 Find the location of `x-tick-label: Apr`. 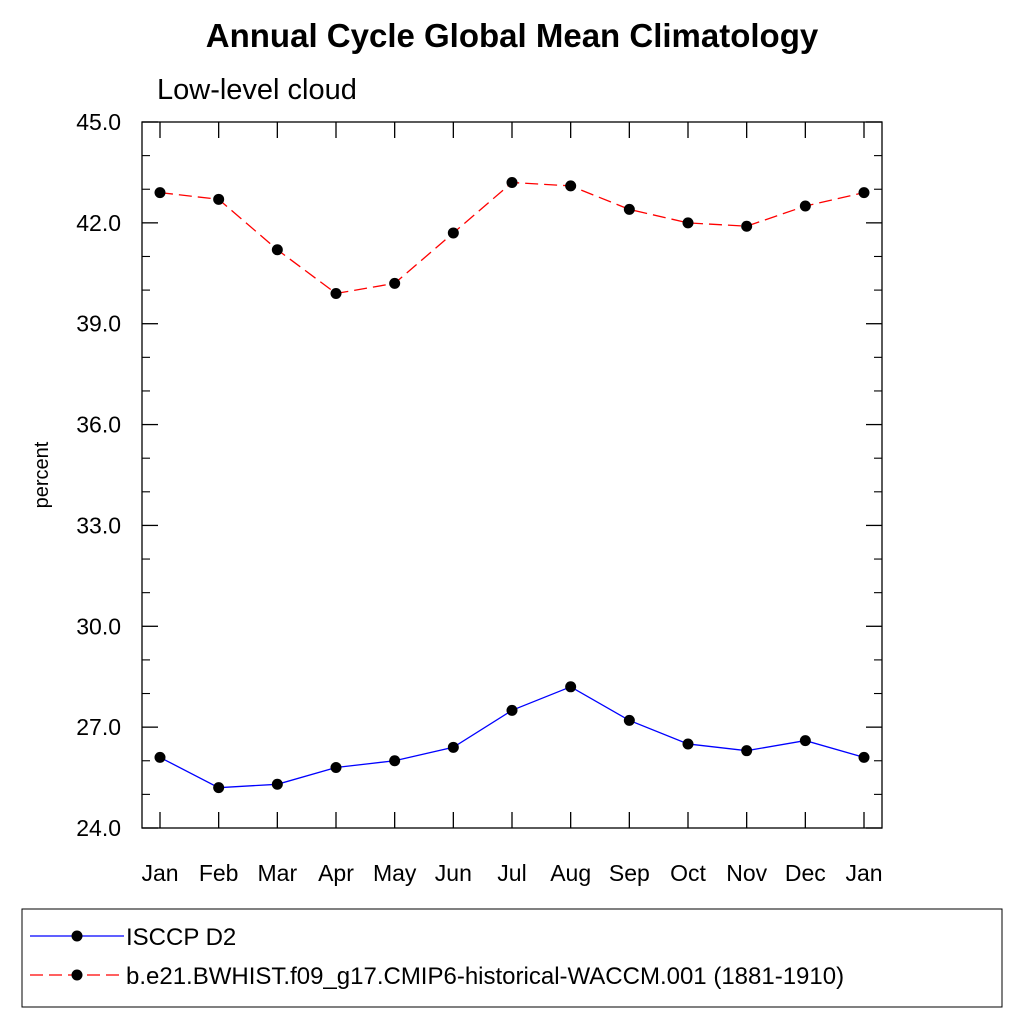

x-tick-label: Apr is located at coordinates (336, 873).